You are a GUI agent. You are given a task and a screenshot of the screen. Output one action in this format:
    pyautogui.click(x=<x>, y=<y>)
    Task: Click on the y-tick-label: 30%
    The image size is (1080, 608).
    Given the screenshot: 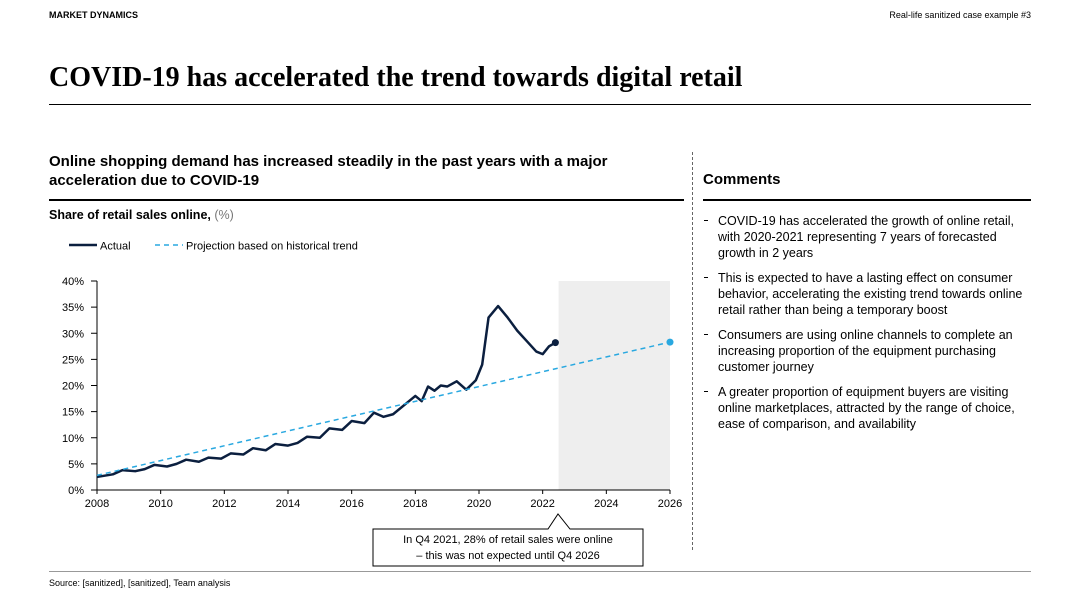 What is the action you would take?
    pyautogui.click(x=73, y=334)
    